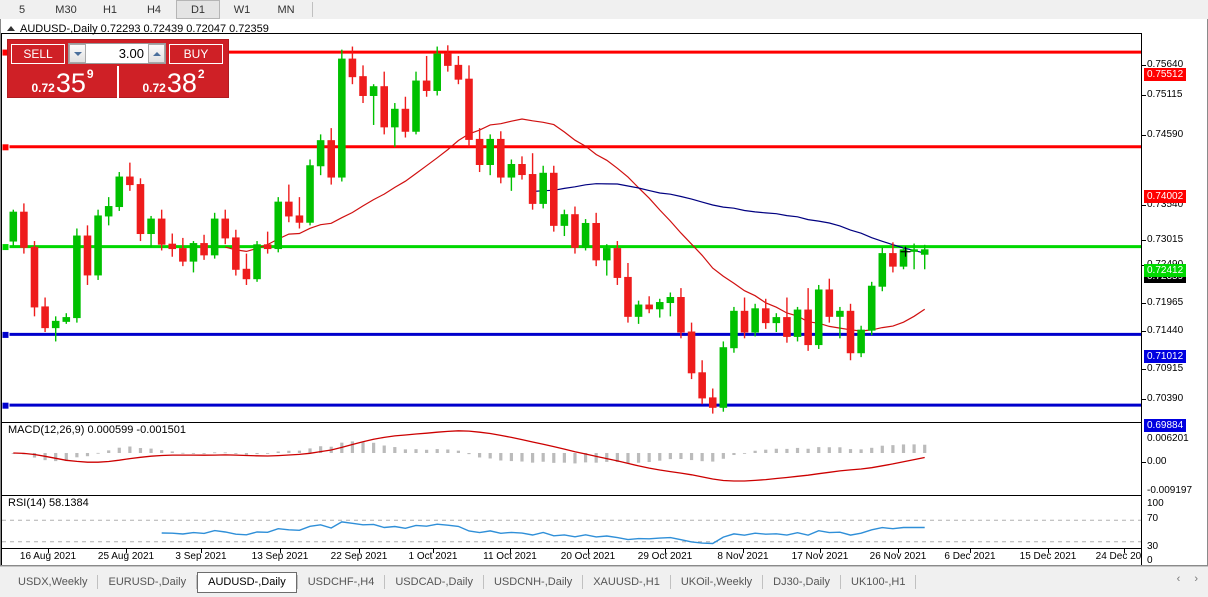  What do you see at coordinates (63, 82) in the screenshot?
I see `sell-price-display: 0.72 35 9` at bounding box center [63, 82].